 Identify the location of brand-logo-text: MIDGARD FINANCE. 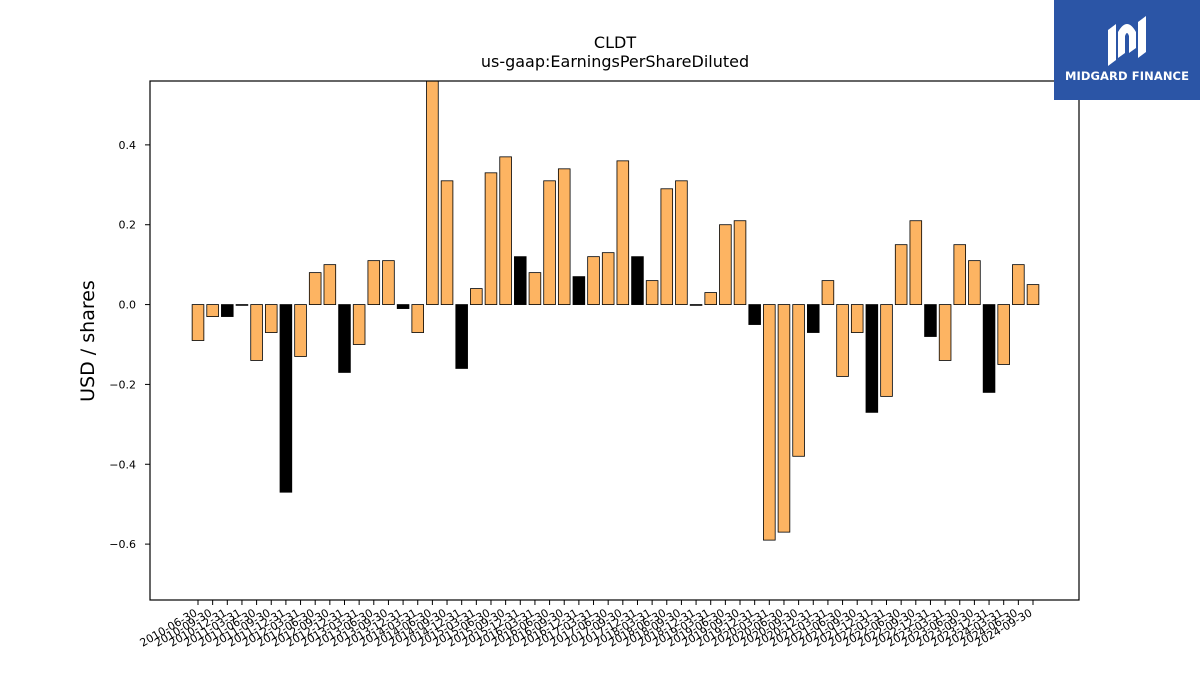
(1127, 76).